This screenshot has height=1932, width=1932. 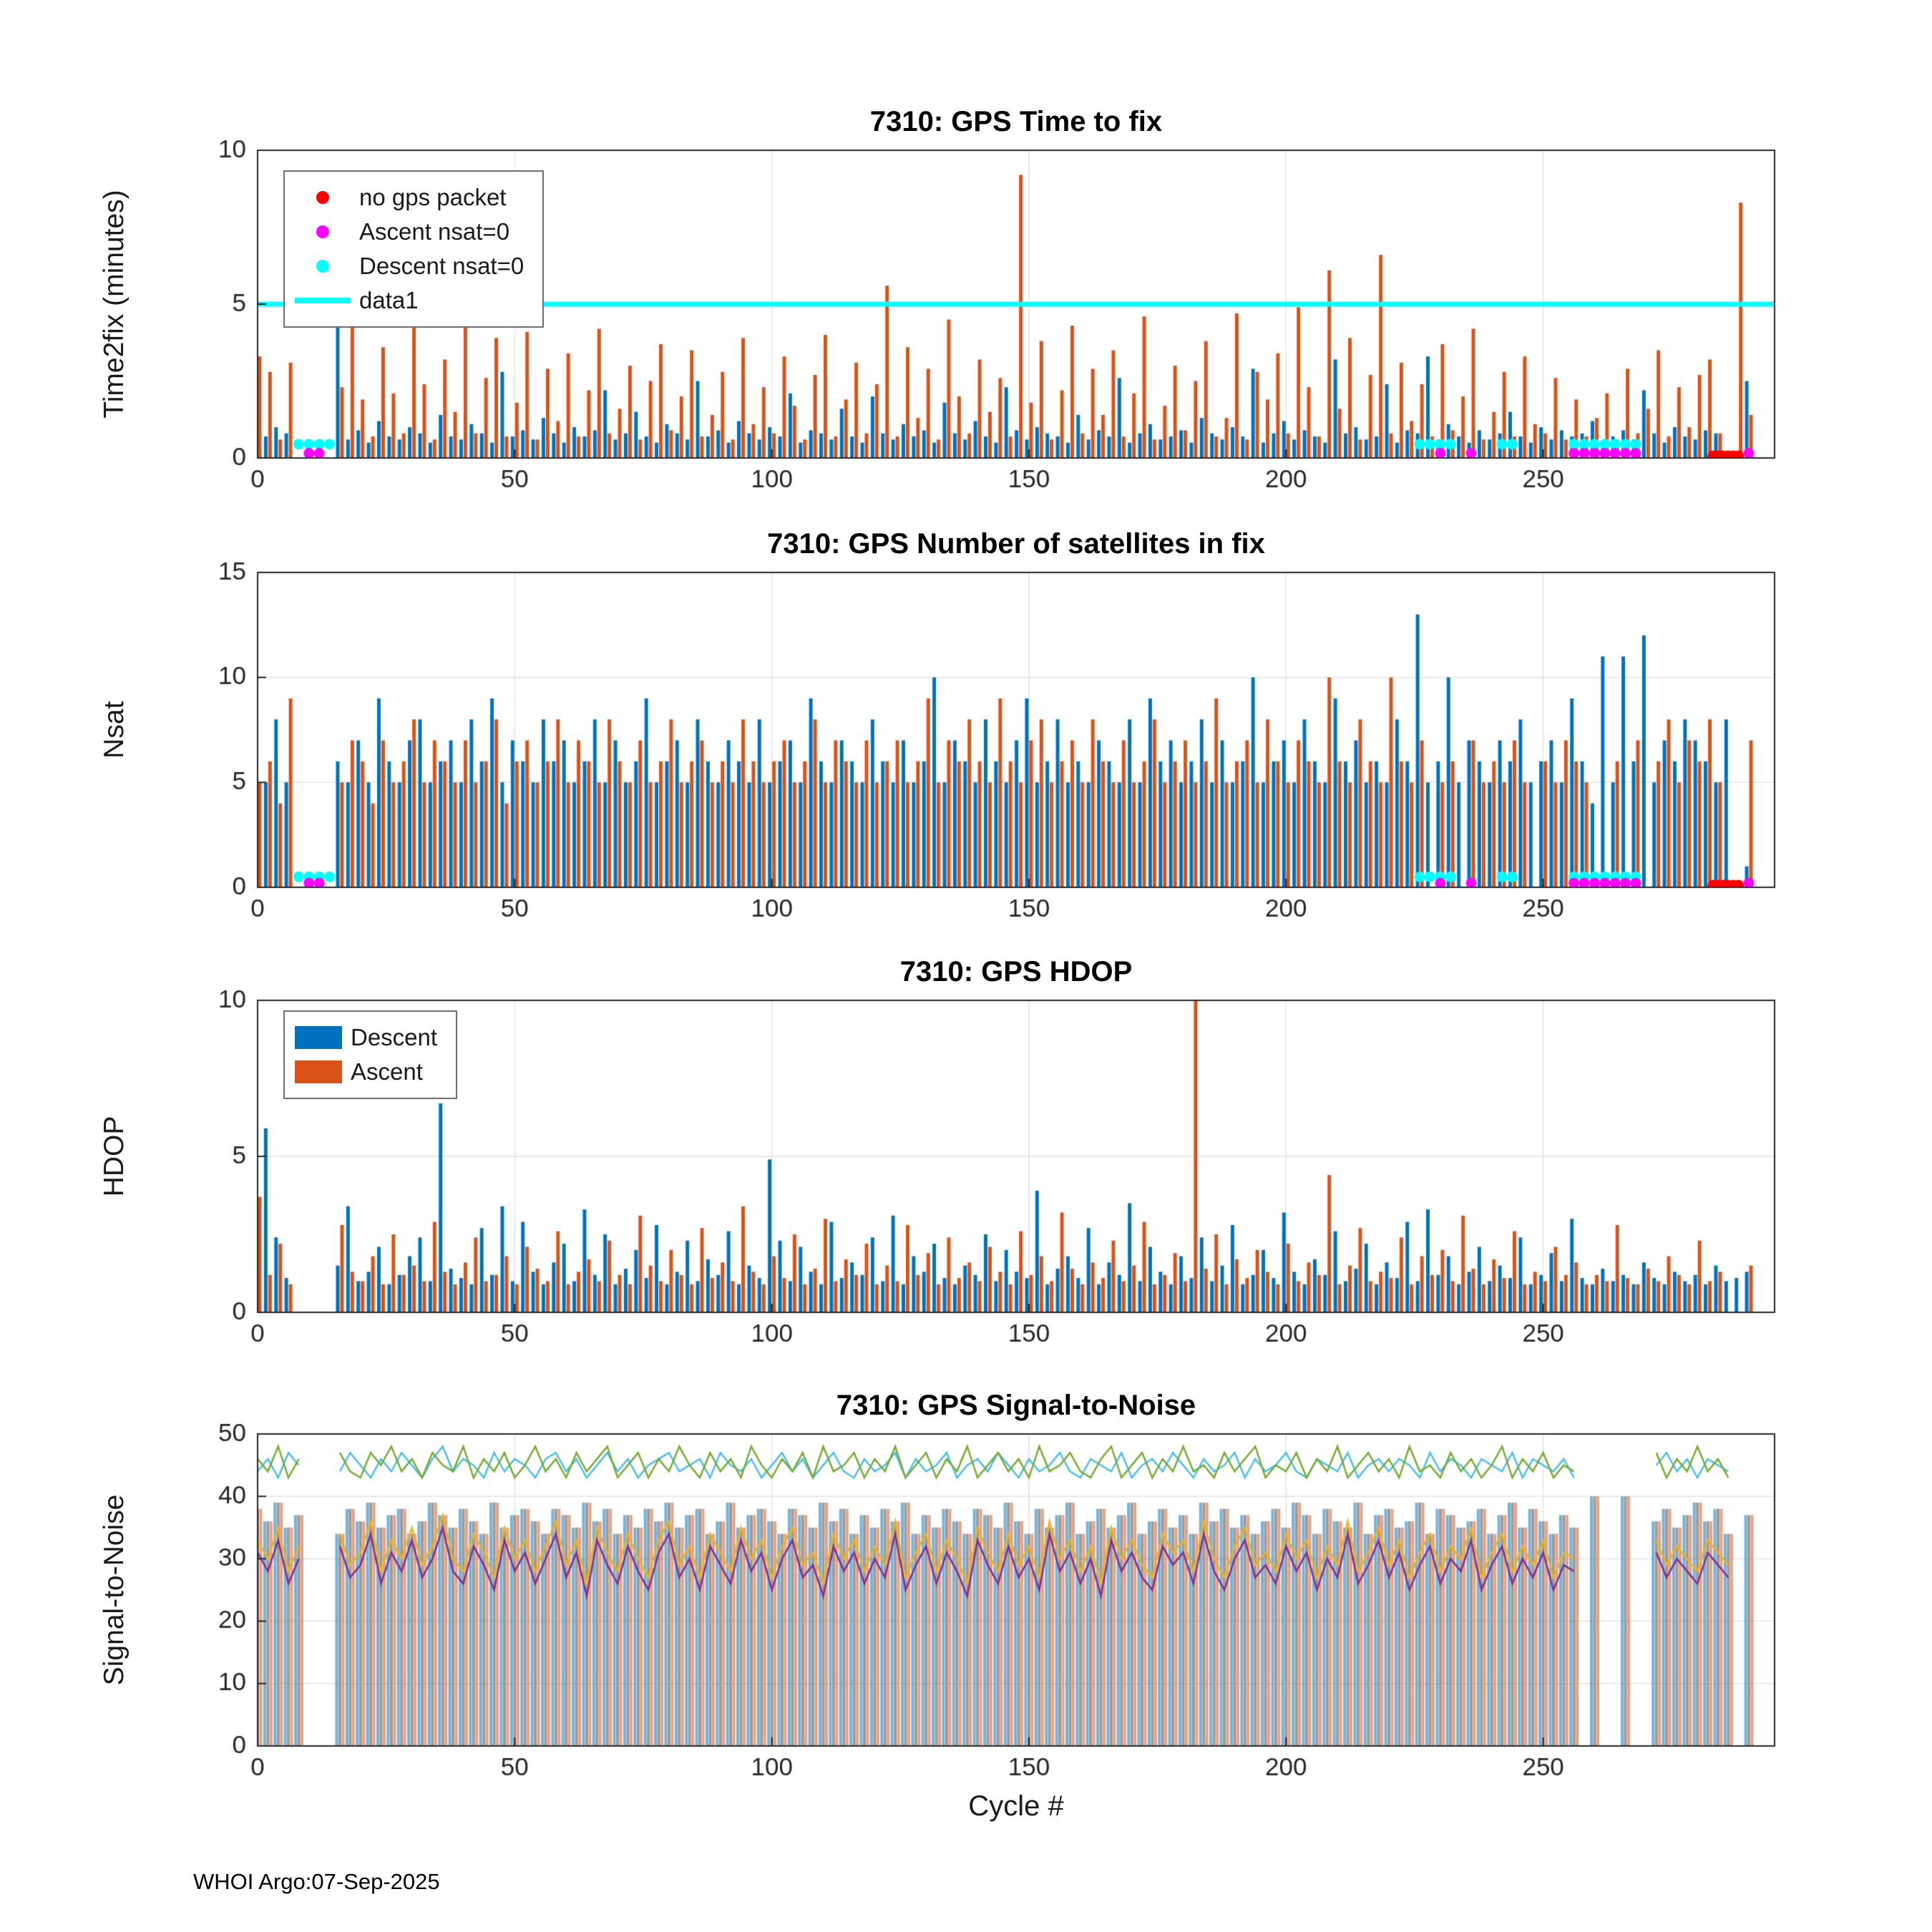 I want to click on data1-line-icon, so click(x=323, y=300).